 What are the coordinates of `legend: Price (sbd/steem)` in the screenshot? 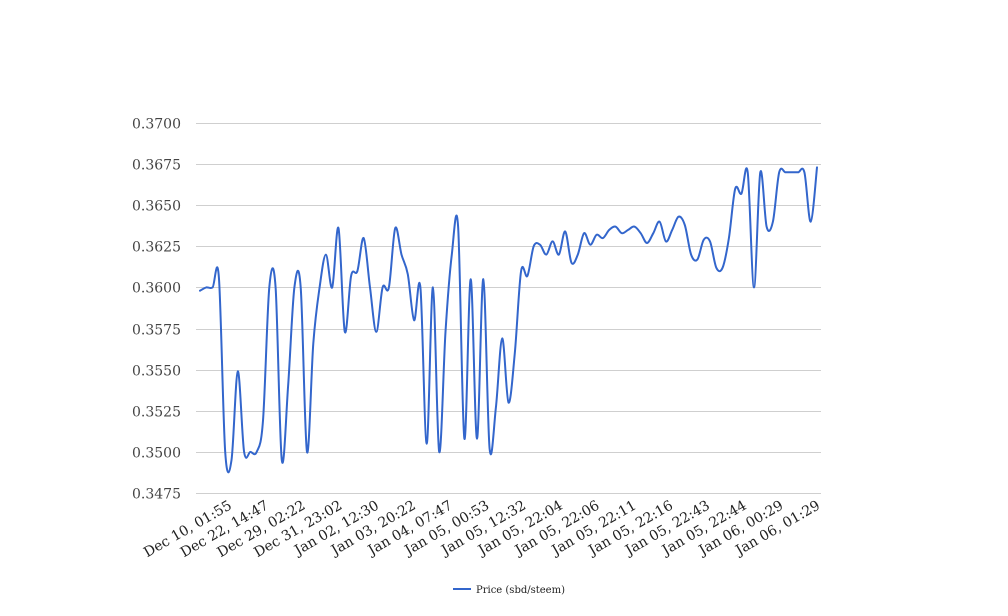 It's located at (509, 590).